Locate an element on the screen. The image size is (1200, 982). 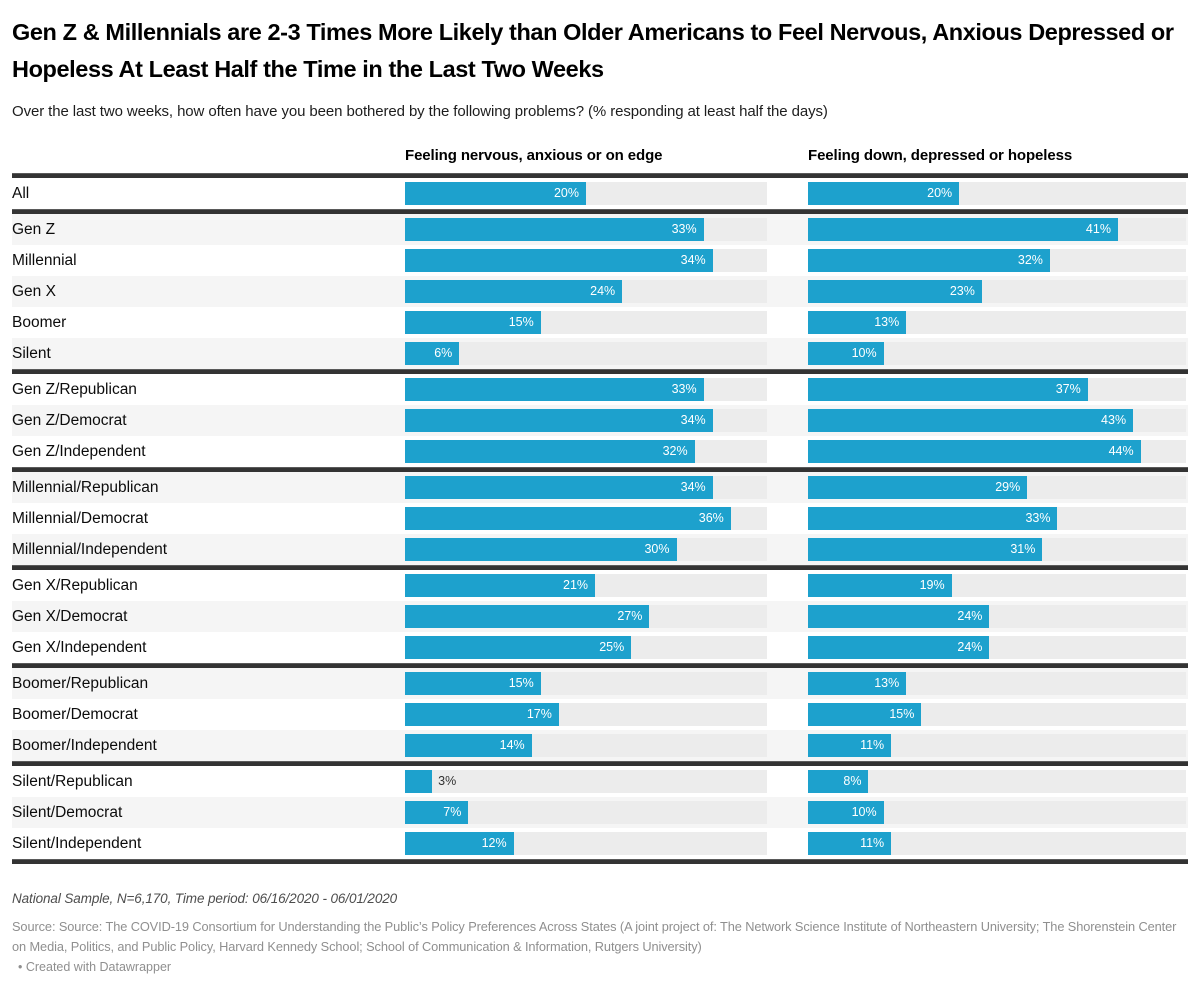
bar-track: 21% is located at coordinates (586, 585).